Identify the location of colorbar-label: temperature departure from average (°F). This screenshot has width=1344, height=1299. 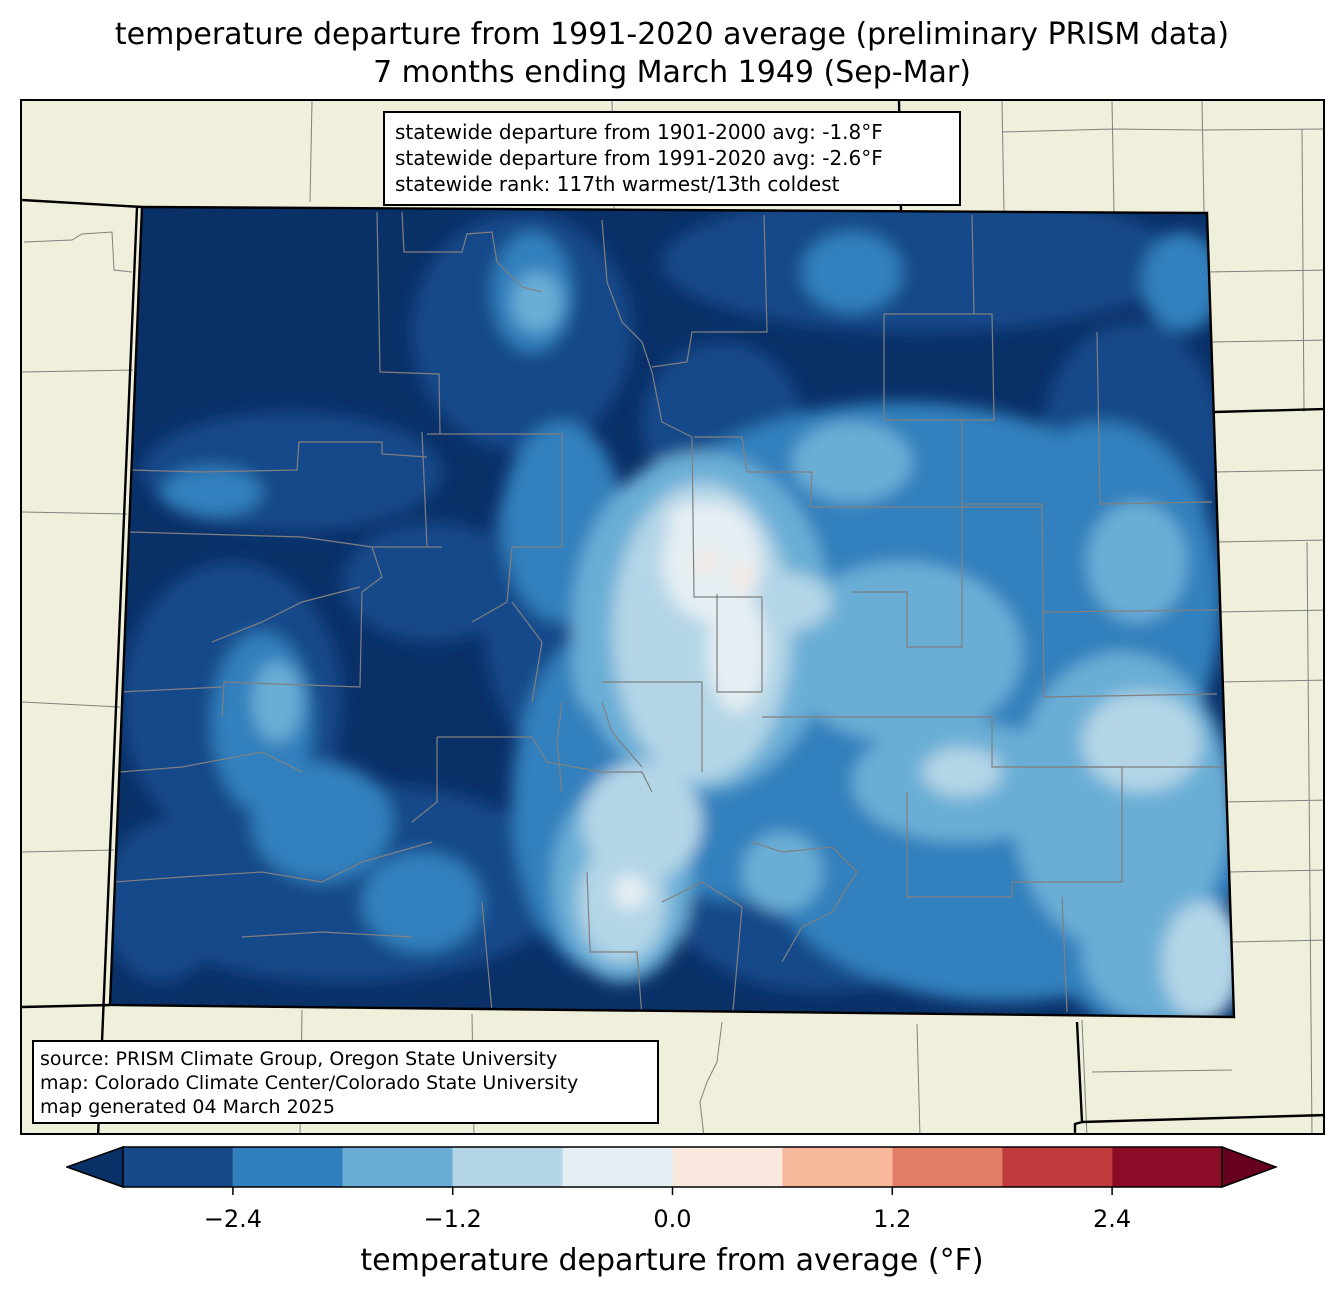
(672, 1260).